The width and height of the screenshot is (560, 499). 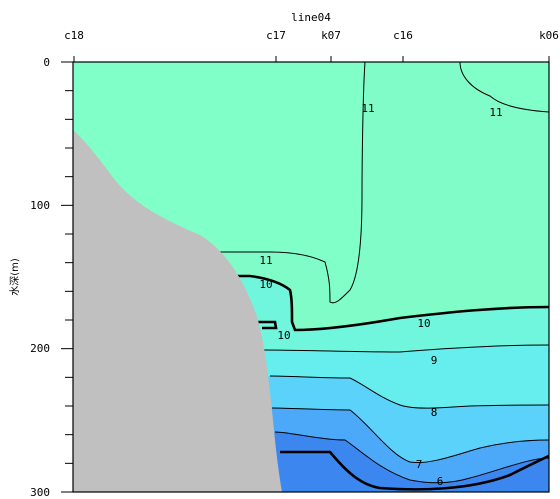 I want to click on station-label-c17: c17, so click(x=276, y=35).